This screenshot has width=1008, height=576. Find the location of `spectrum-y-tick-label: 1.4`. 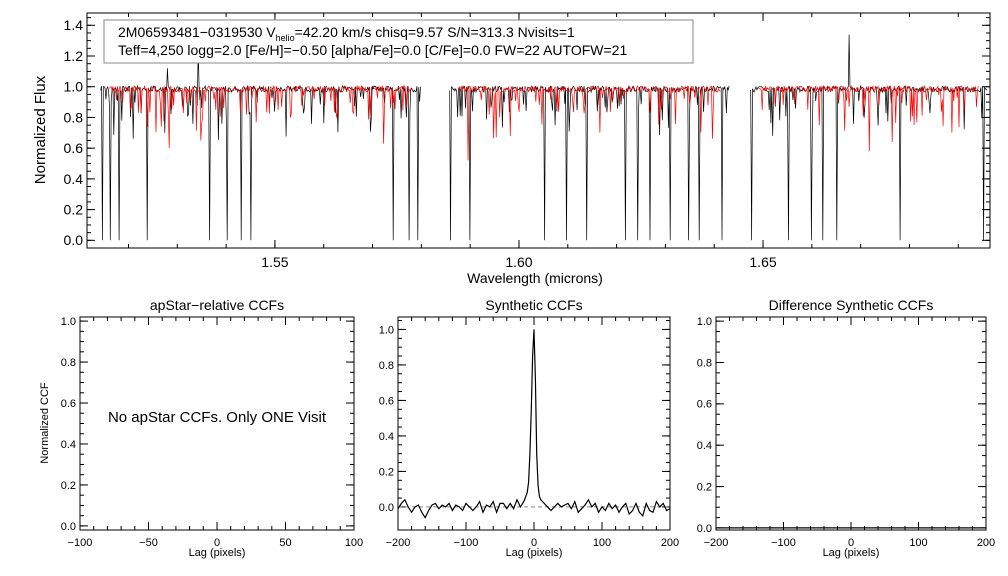

spectrum-y-tick-label: 1.4 is located at coordinates (74, 25).